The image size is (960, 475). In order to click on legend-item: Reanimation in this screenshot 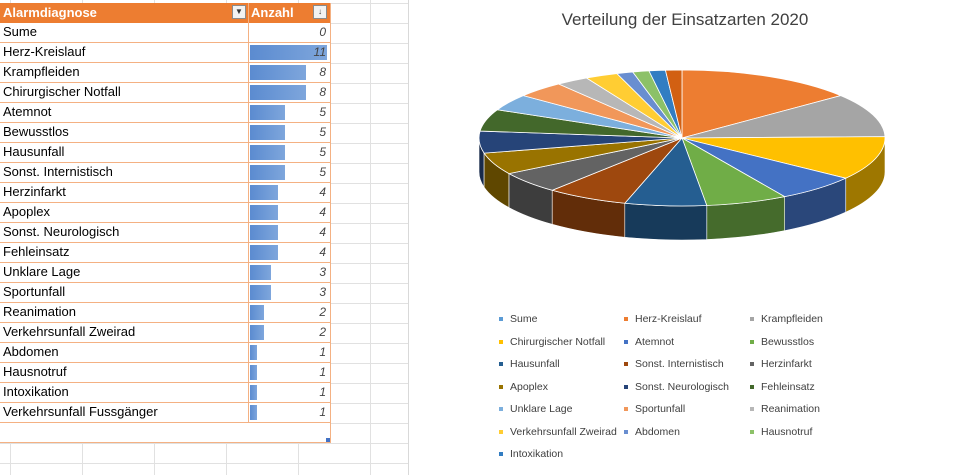, I will do `click(785, 409)`.